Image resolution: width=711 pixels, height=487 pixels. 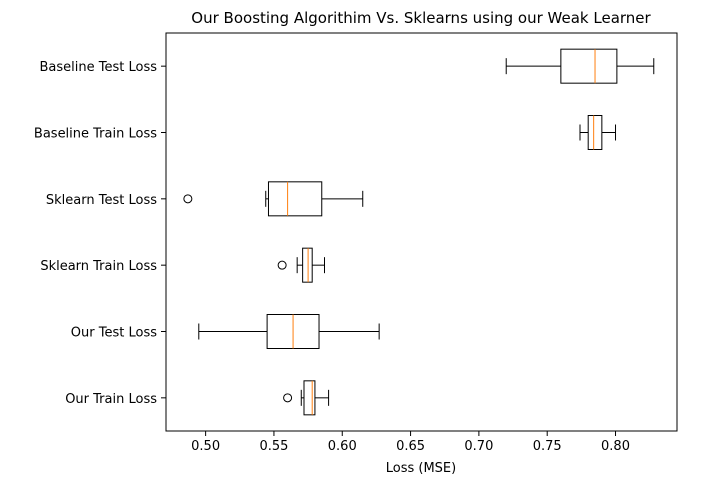 What do you see at coordinates (615, 446) in the screenshot?
I see `x-tick-label: 0.80` at bounding box center [615, 446].